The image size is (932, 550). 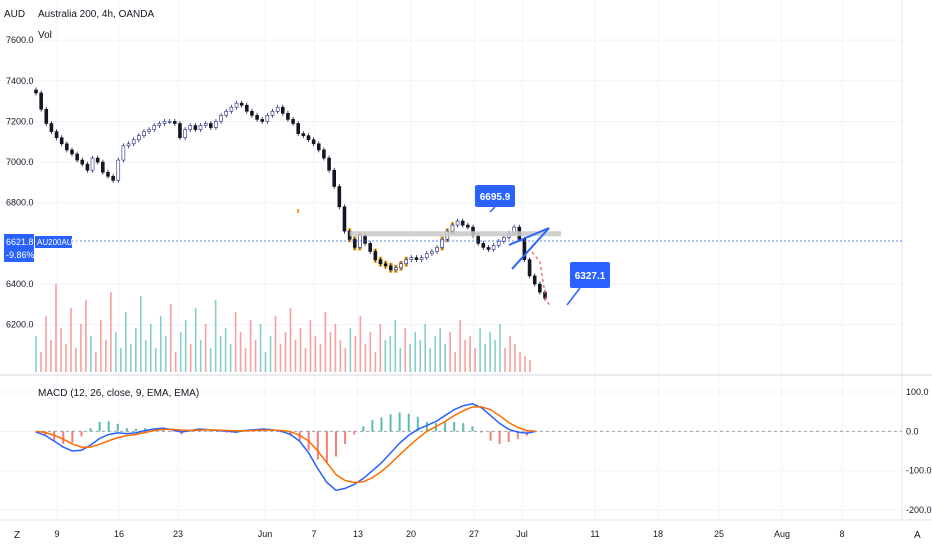 I want to click on macd-tick-label: -100.0, so click(x=919, y=471).